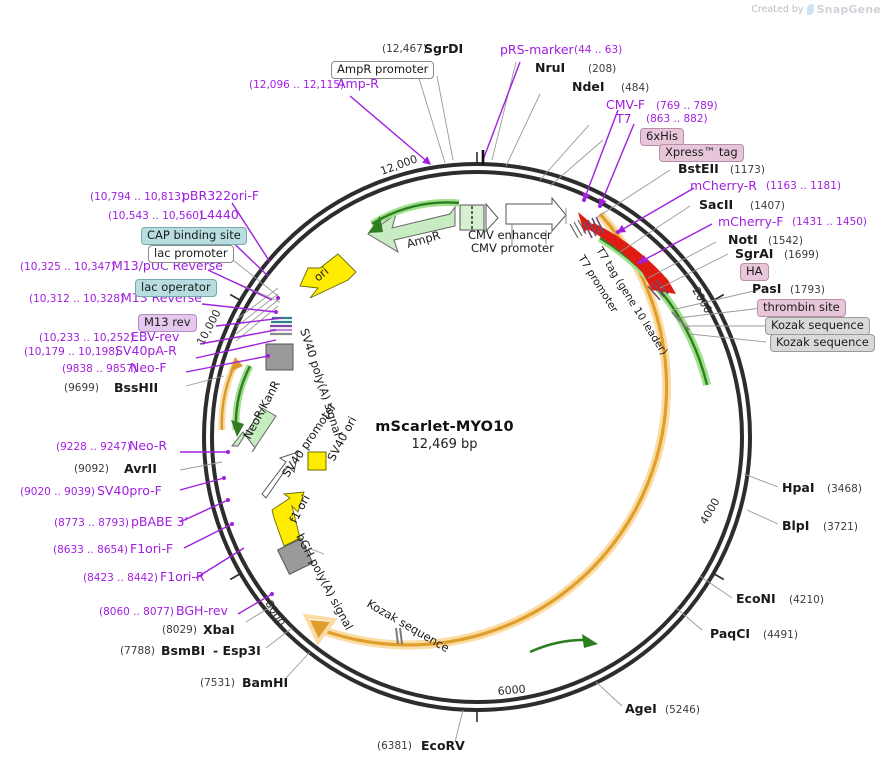  Describe the element at coordinates (179, 630) in the screenshot. I see `label-pos-xbai: (8029)` at that location.